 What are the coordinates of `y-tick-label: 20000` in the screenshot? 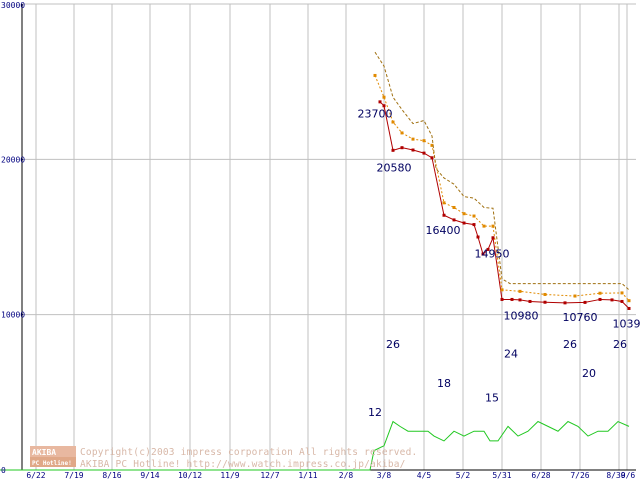 It's located at (13, 159).